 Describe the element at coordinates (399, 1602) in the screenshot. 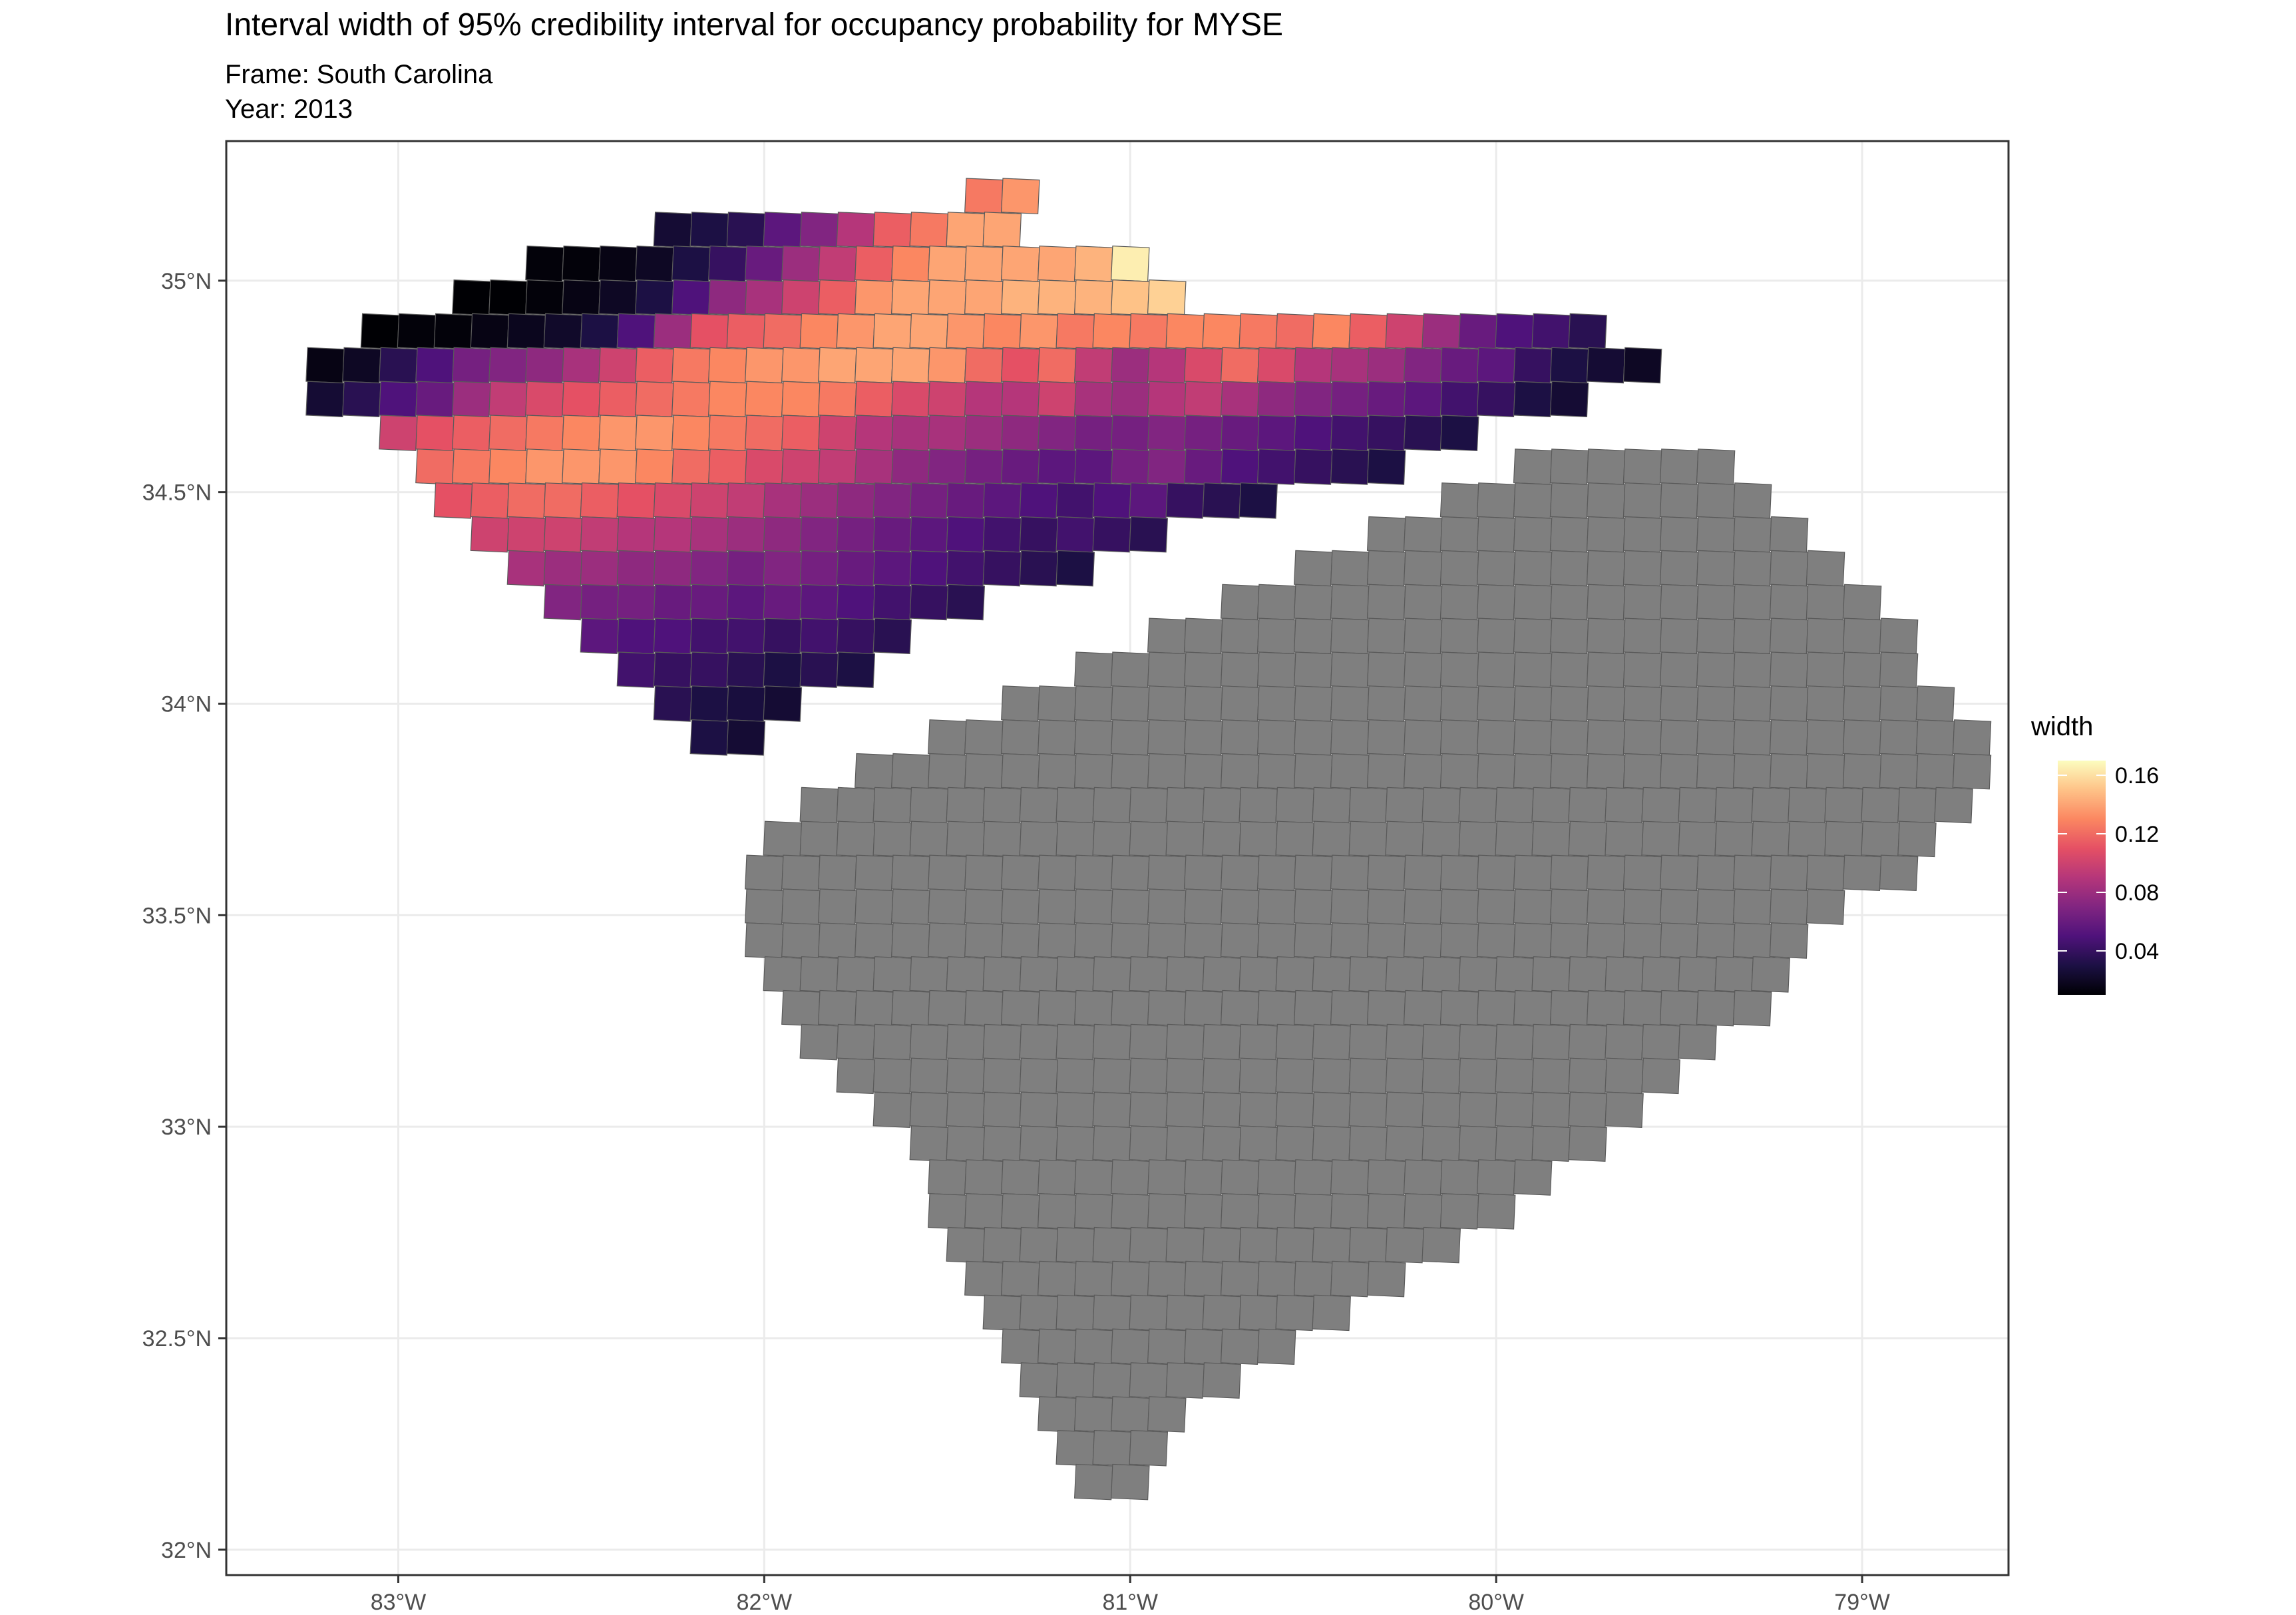

I see `x-tick-label: 83°W` at that location.